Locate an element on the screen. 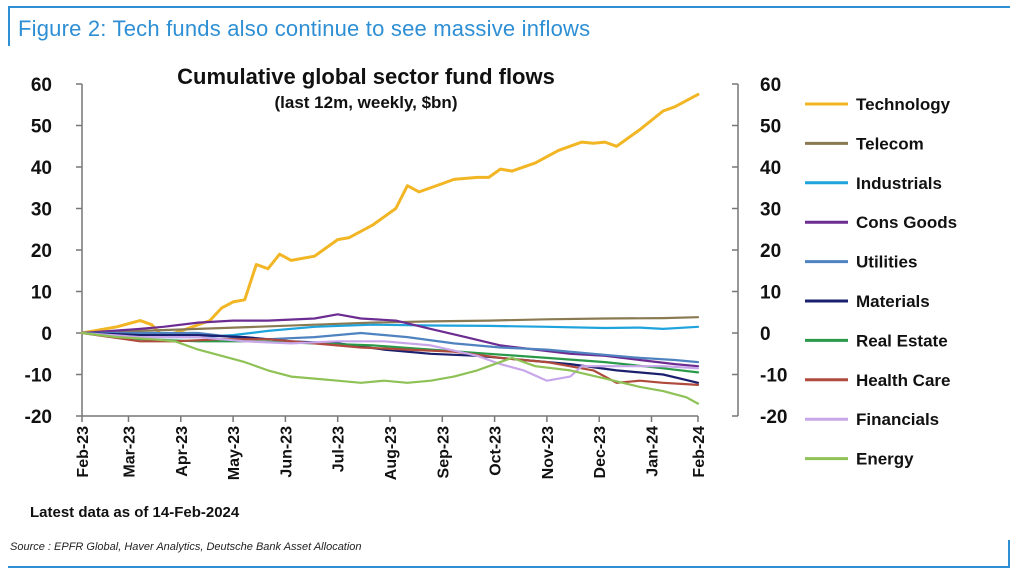 The image size is (1024, 578). legend-label-industrials: Industrials is located at coordinates (899, 183).